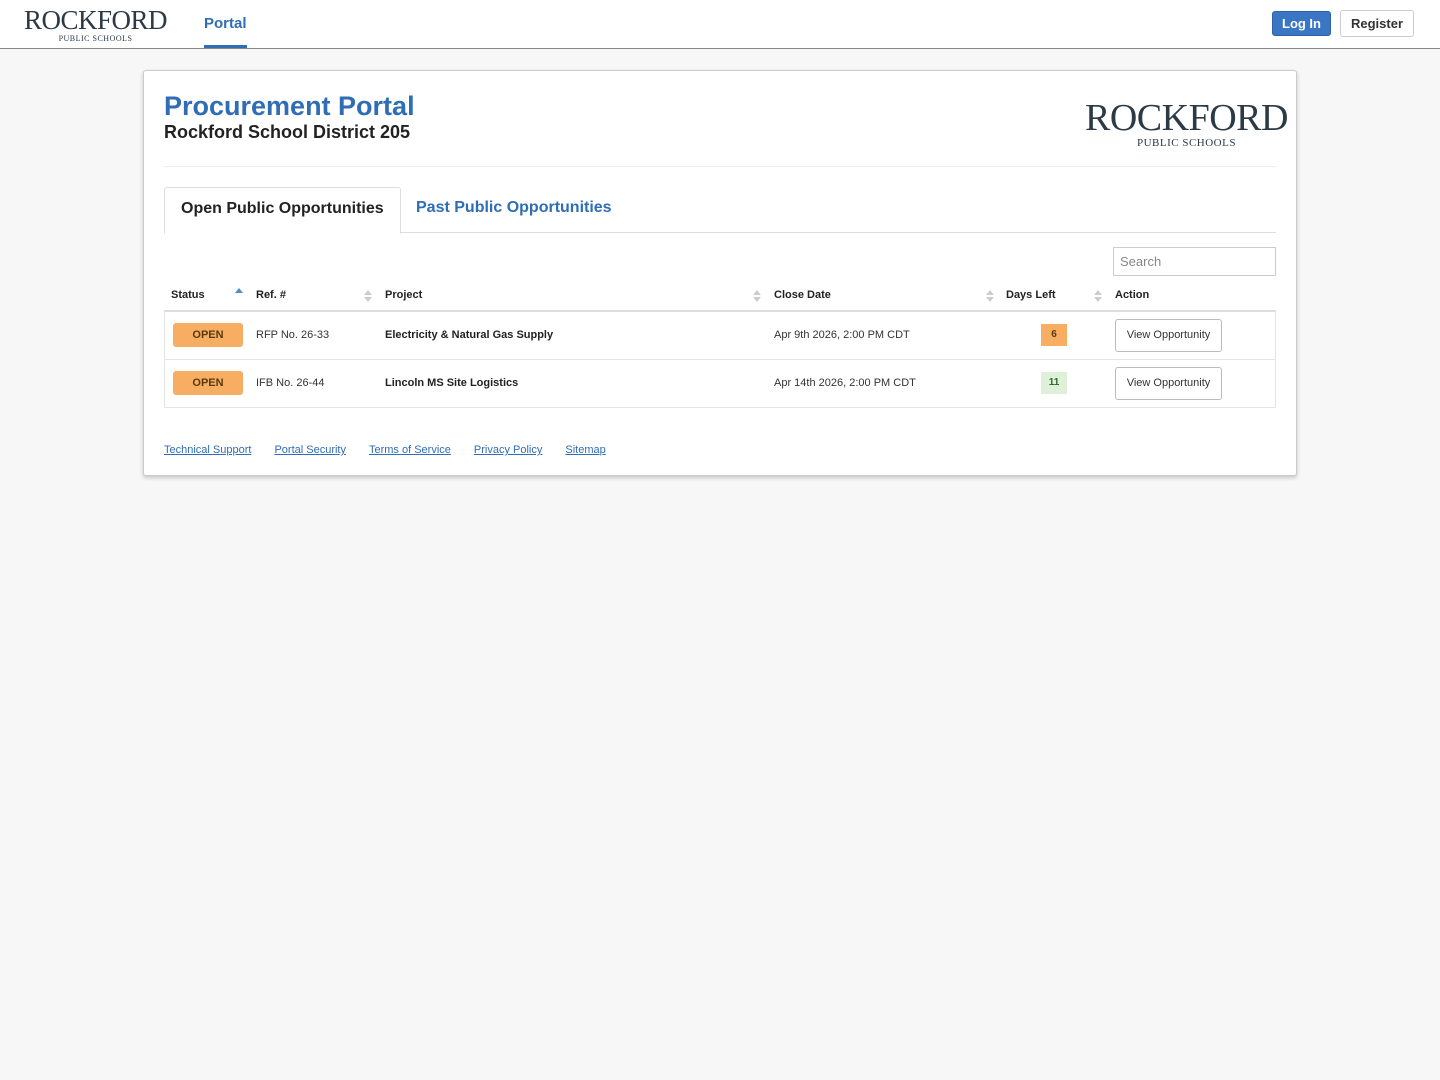 The image size is (1440, 1080). What do you see at coordinates (271, 295) in the screenshot?
I see `column-ref: Ref. #` at bounding box center [271, 295].